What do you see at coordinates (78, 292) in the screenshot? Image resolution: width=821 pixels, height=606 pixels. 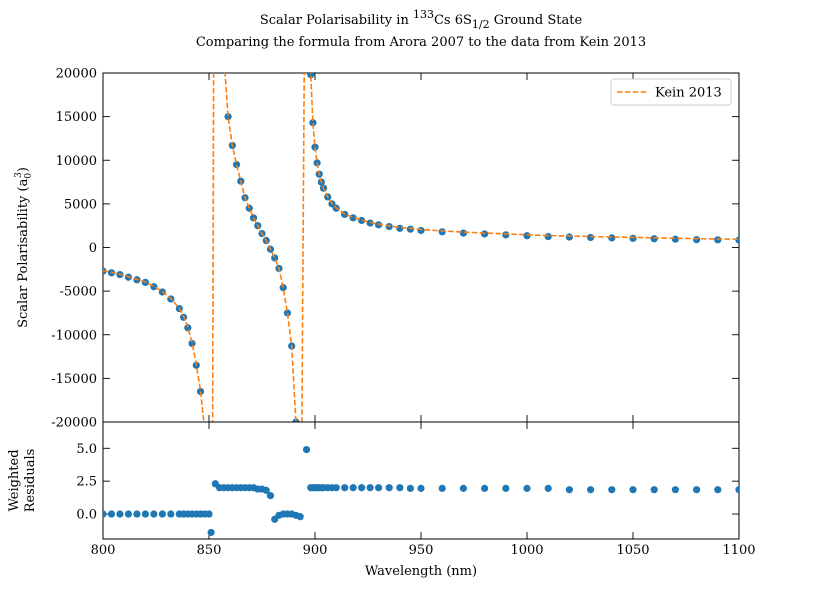 I see `y-tick-label: -5000` at bounding box center [78, 292].